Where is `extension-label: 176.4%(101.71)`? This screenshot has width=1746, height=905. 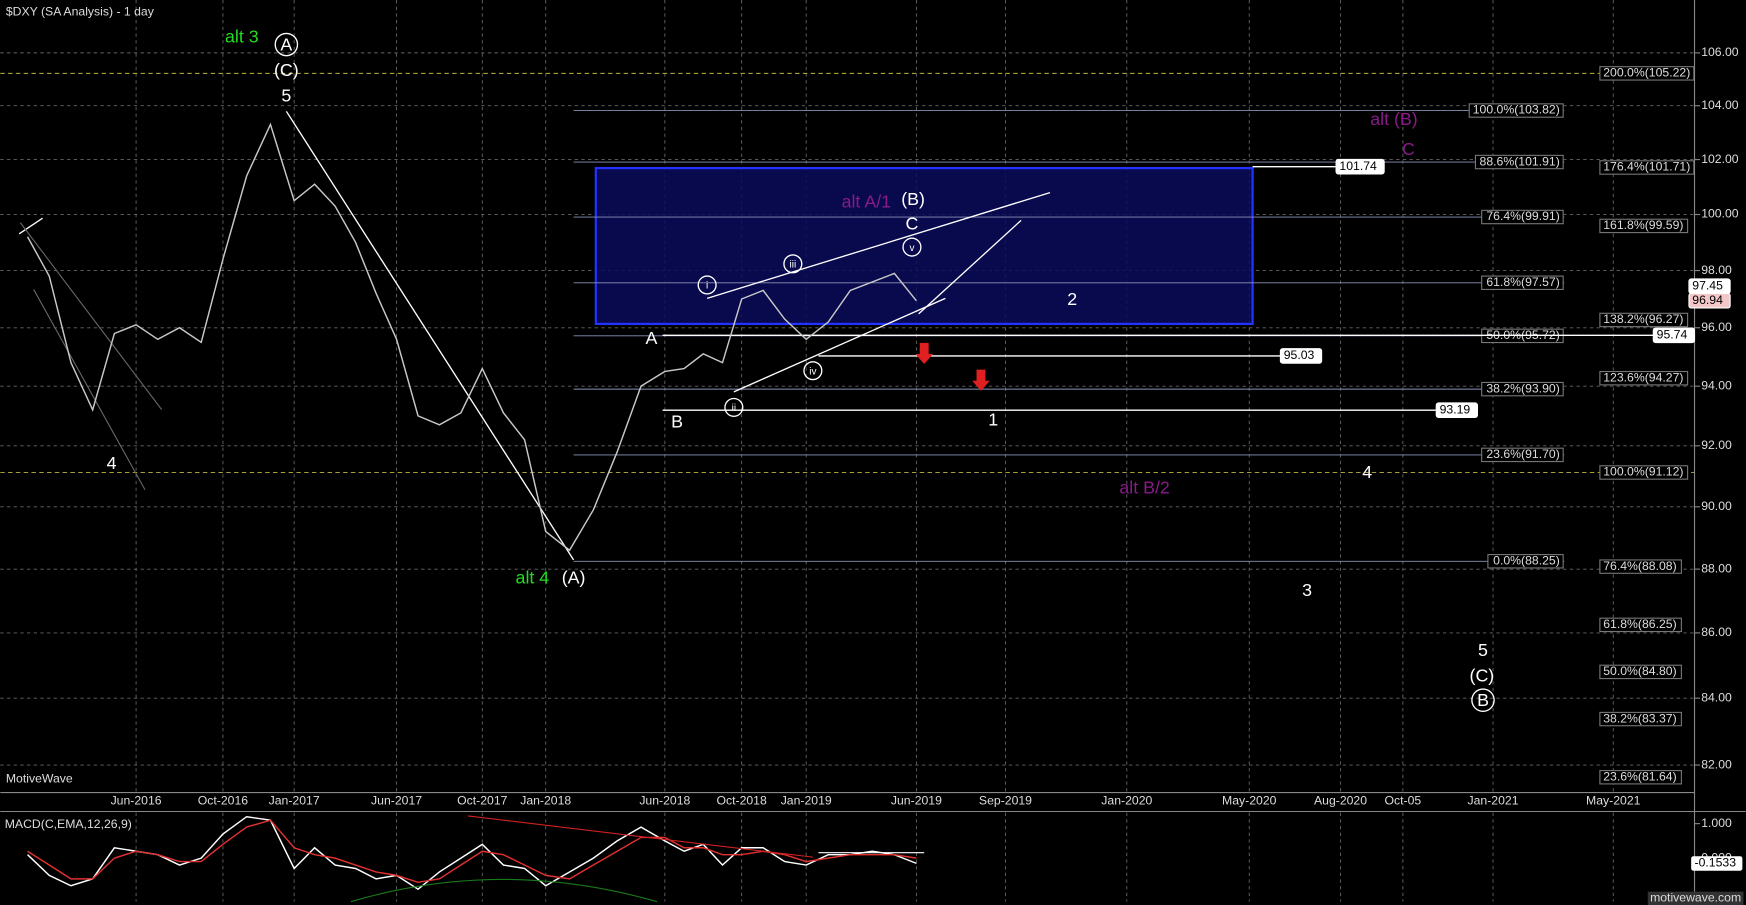
extension-label: 176.4%(101.71) is located at coordinates (1646, 167).